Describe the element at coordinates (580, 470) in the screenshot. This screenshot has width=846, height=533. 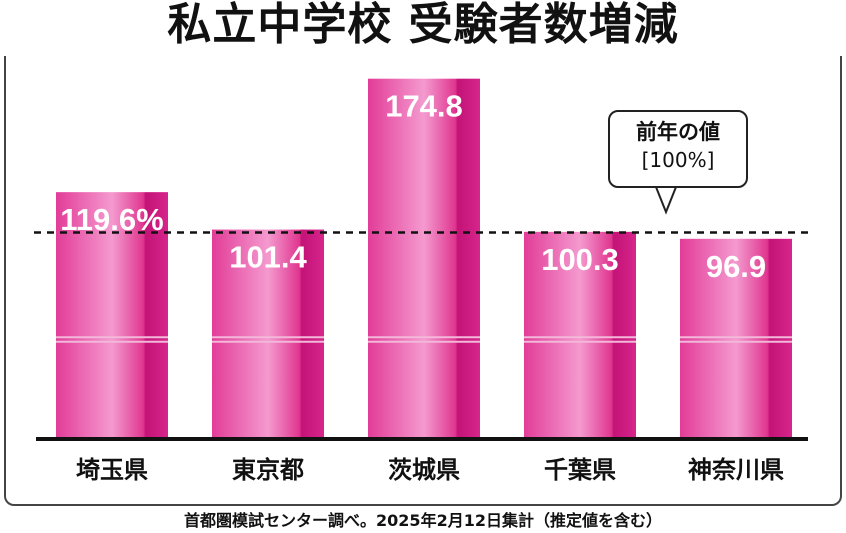
I see `category-label: 千葉県` at that location.